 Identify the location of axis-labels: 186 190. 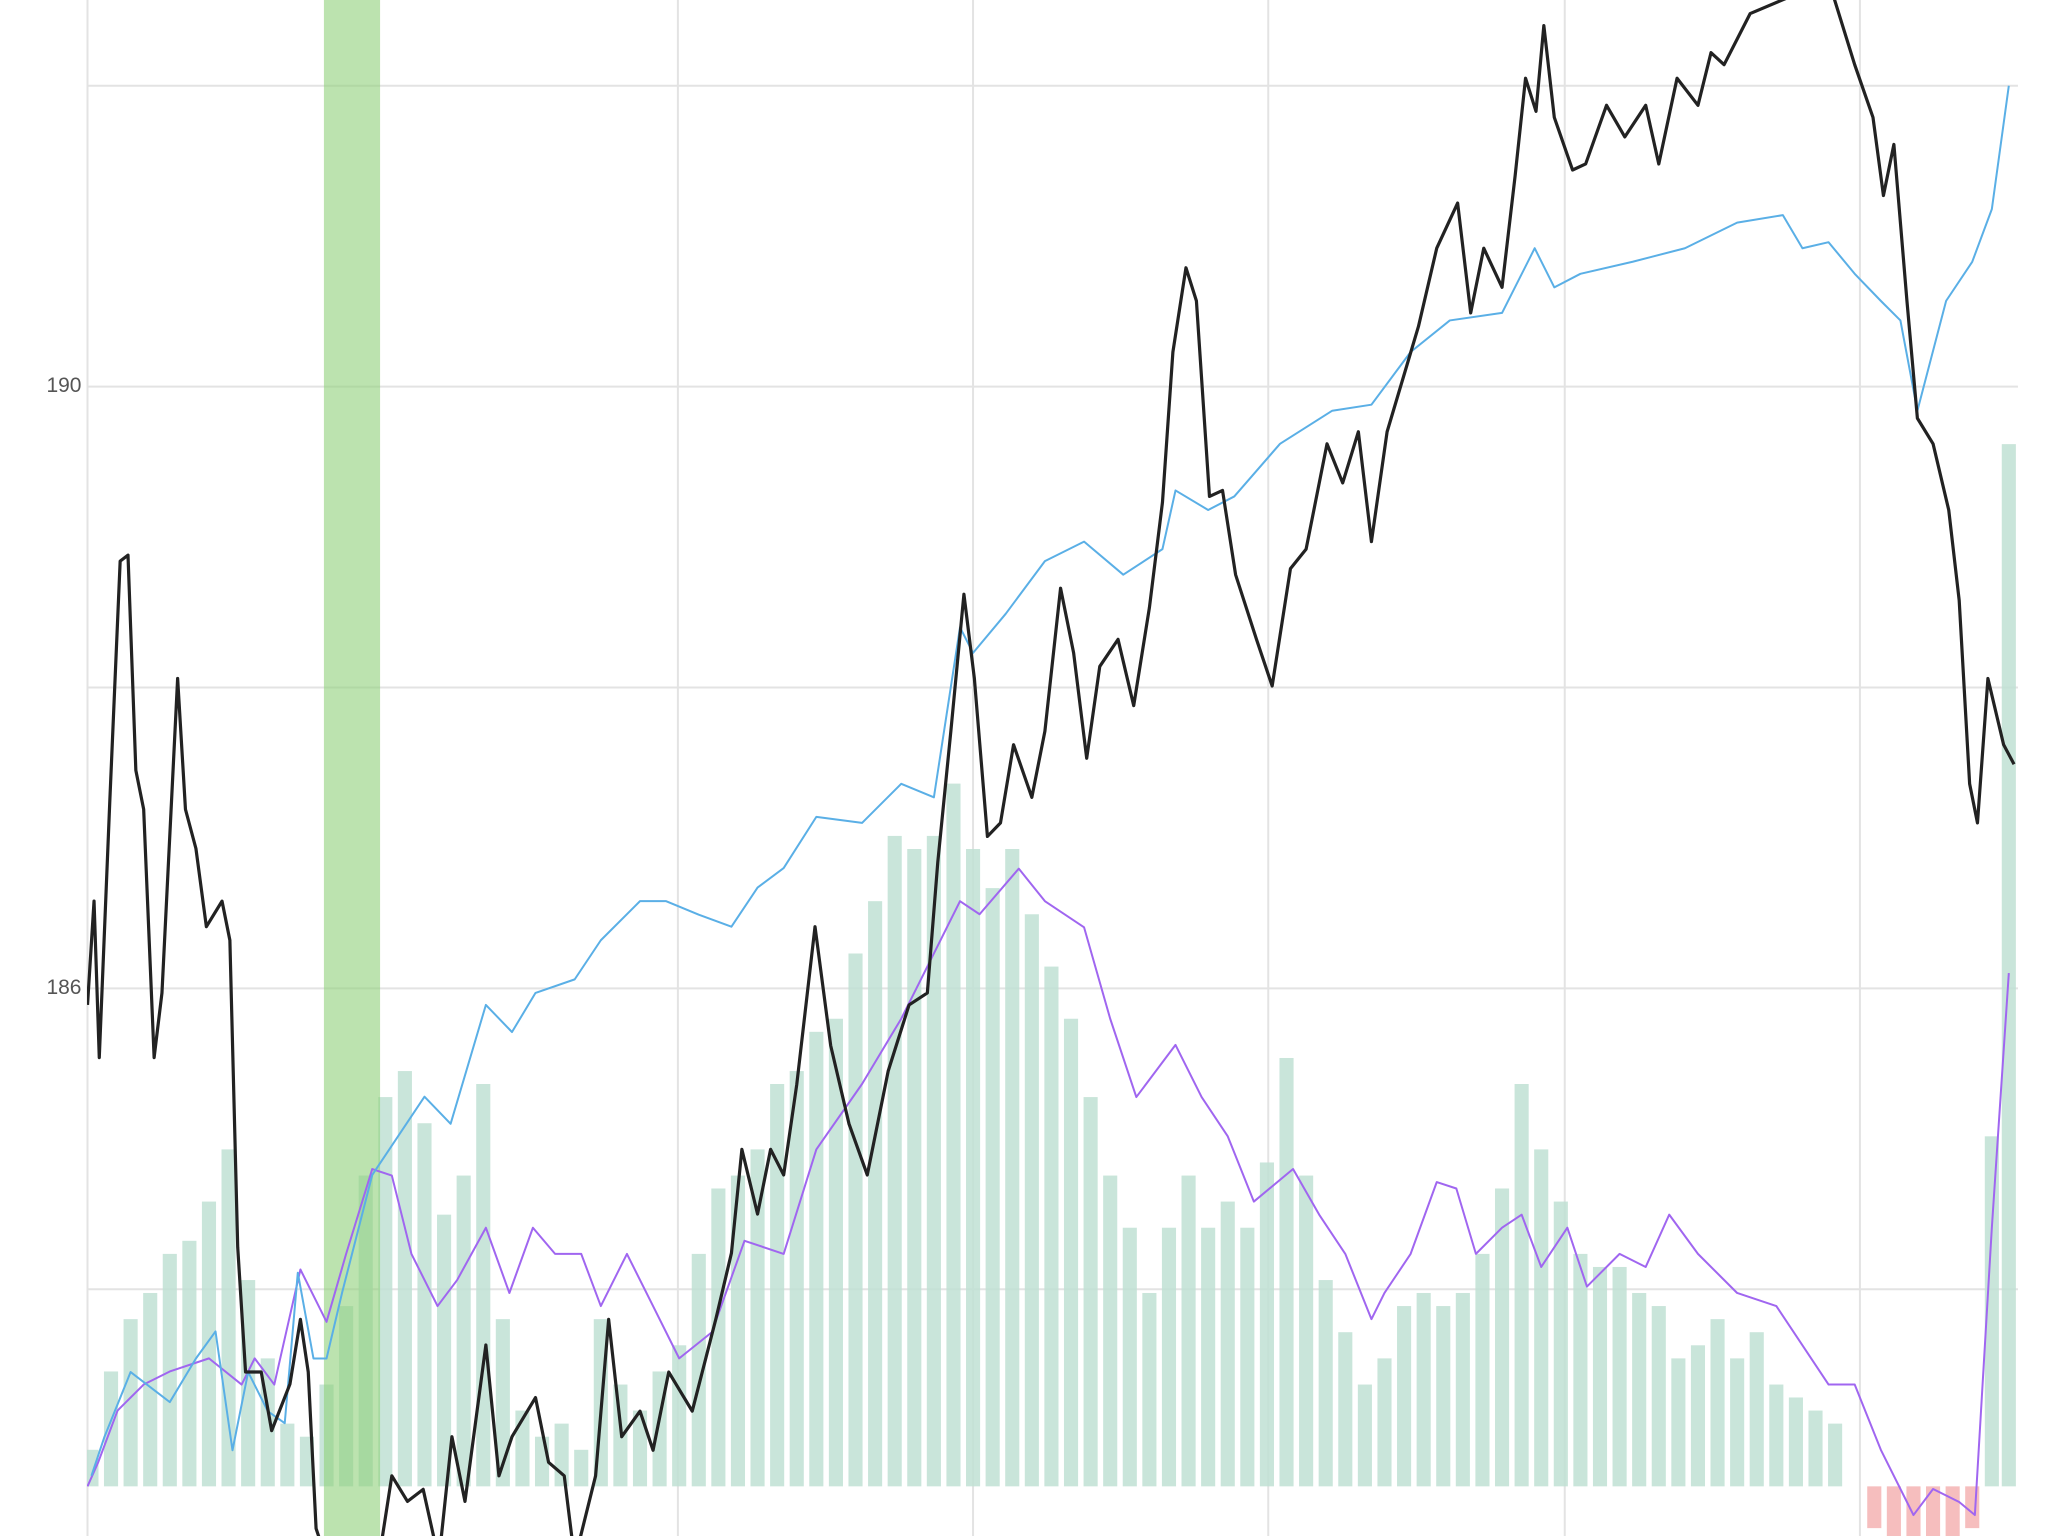
(63, 686).